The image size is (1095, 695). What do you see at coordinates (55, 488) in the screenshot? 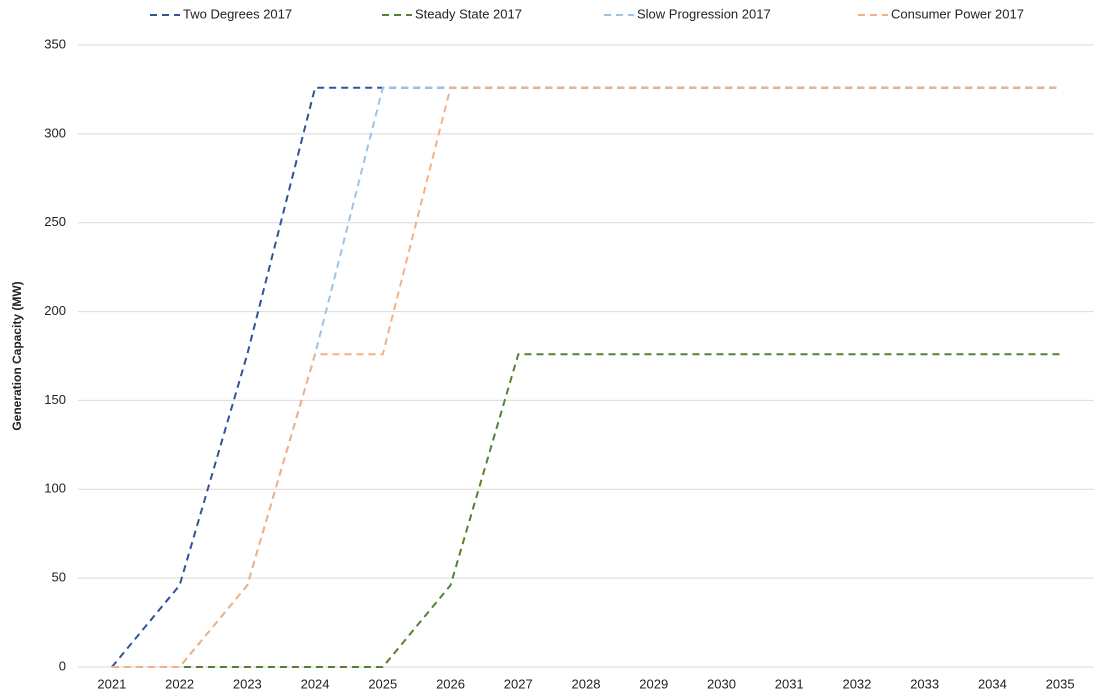
I see `y-tick-label: 100` at bounding box center [55, 488].